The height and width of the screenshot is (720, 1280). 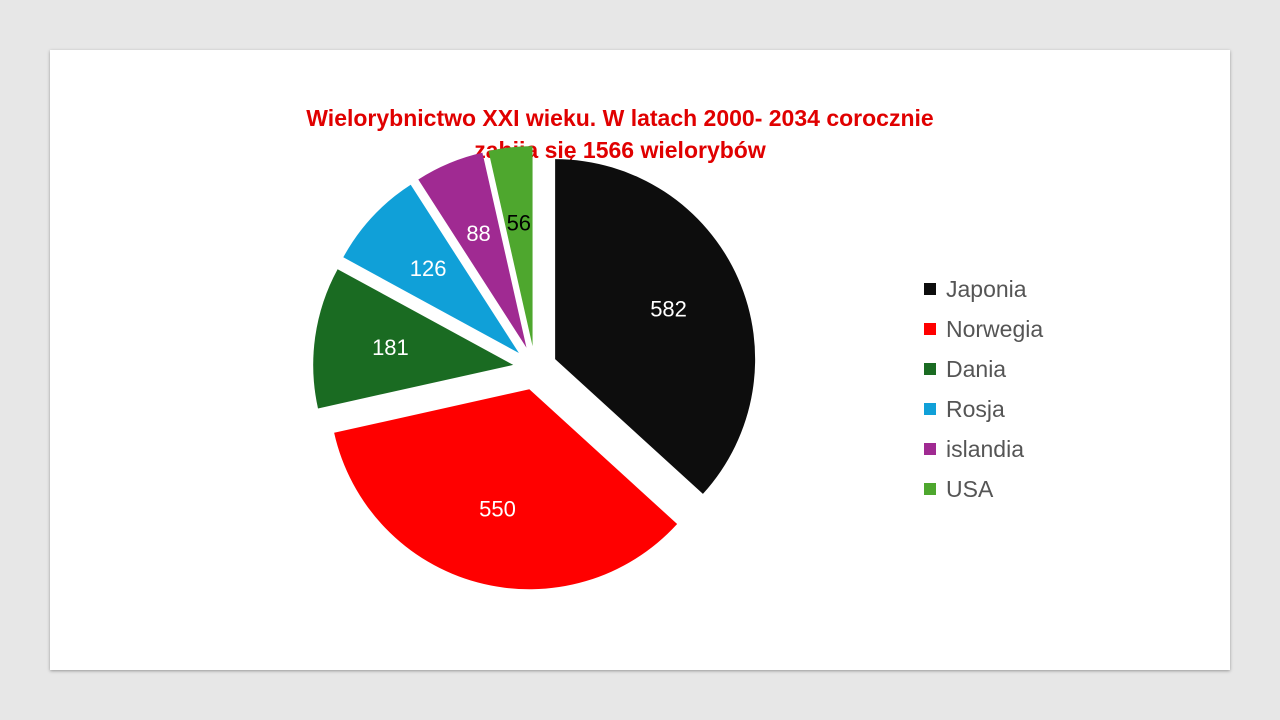 What do you see at coordinates (970, 488) in the screenshot?
I see `legend-label: USA` at bounding box center [970, 488].